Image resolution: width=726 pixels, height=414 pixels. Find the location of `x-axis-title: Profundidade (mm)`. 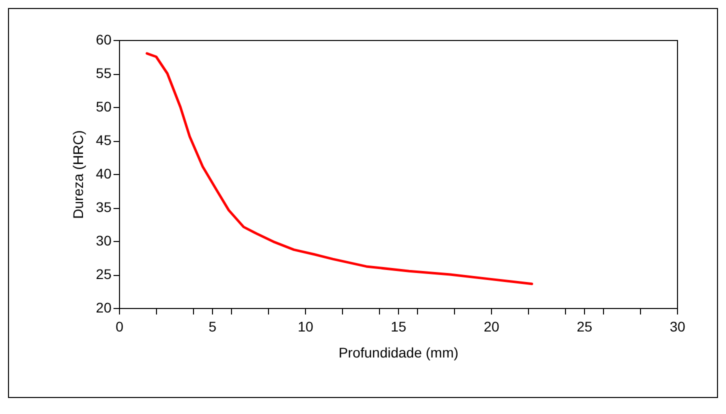

x-axis-title: Profundidade (mm) is located at coordinates (398, 352).